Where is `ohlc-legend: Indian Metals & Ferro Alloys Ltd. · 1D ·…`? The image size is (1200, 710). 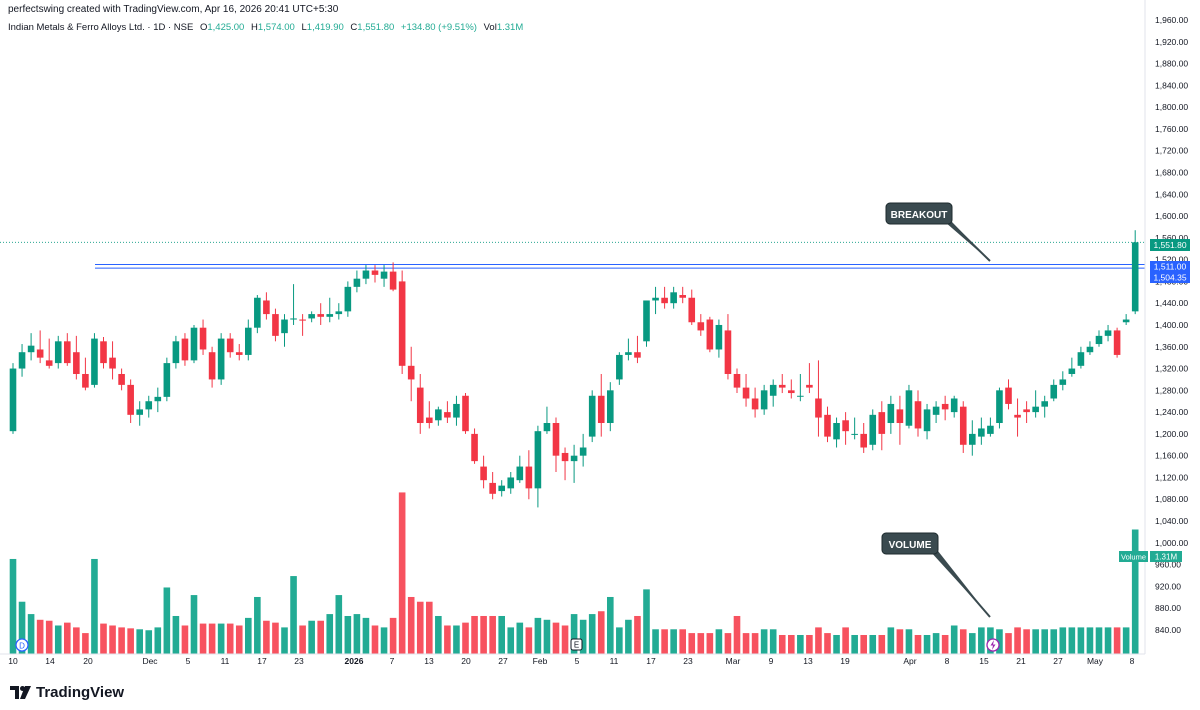
ohlc-legend: Indian Metals & Ferro Alloys Ltd. · 1D ·… is located at coordinates (265, 27).